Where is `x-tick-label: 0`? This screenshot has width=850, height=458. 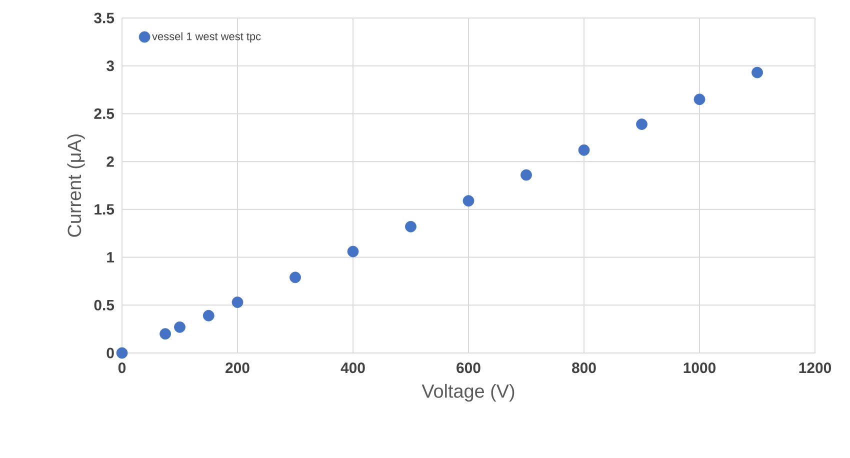 x-tick-label: 0 is located at coordinates (122, 368).